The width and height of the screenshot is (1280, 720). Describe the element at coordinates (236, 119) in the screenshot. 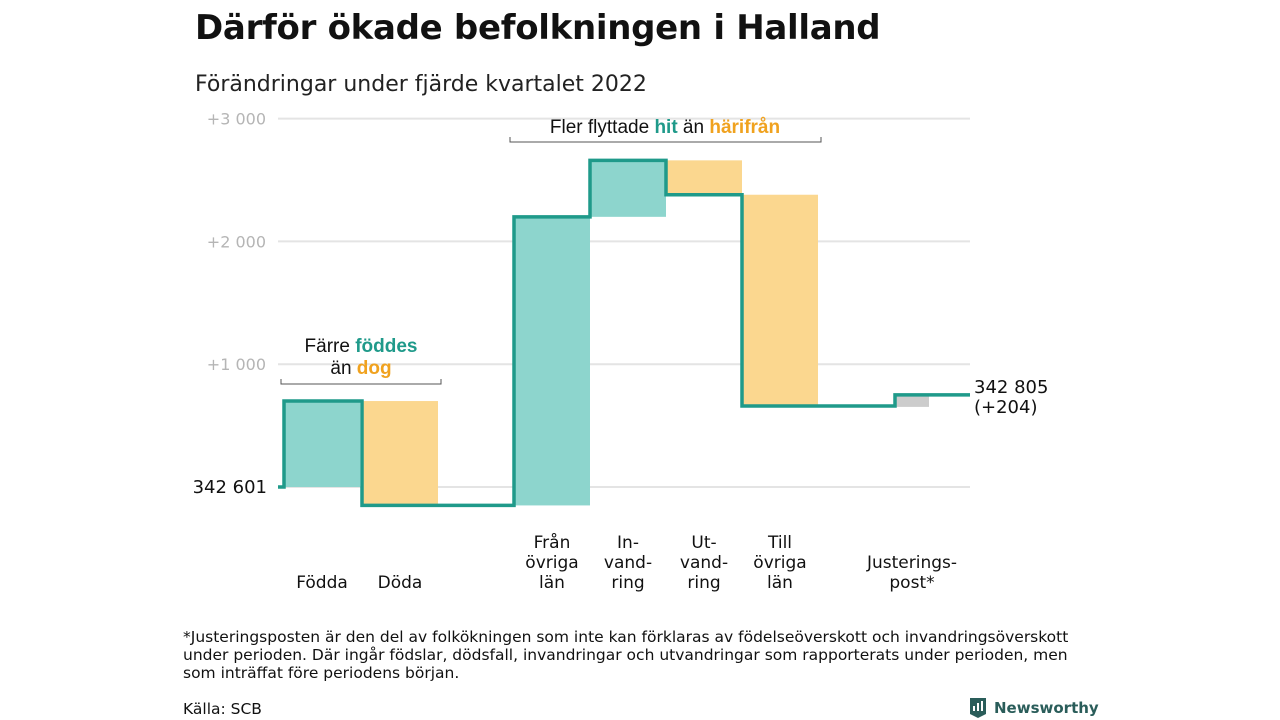

I see `y-tick-label: +3 000` at that location.